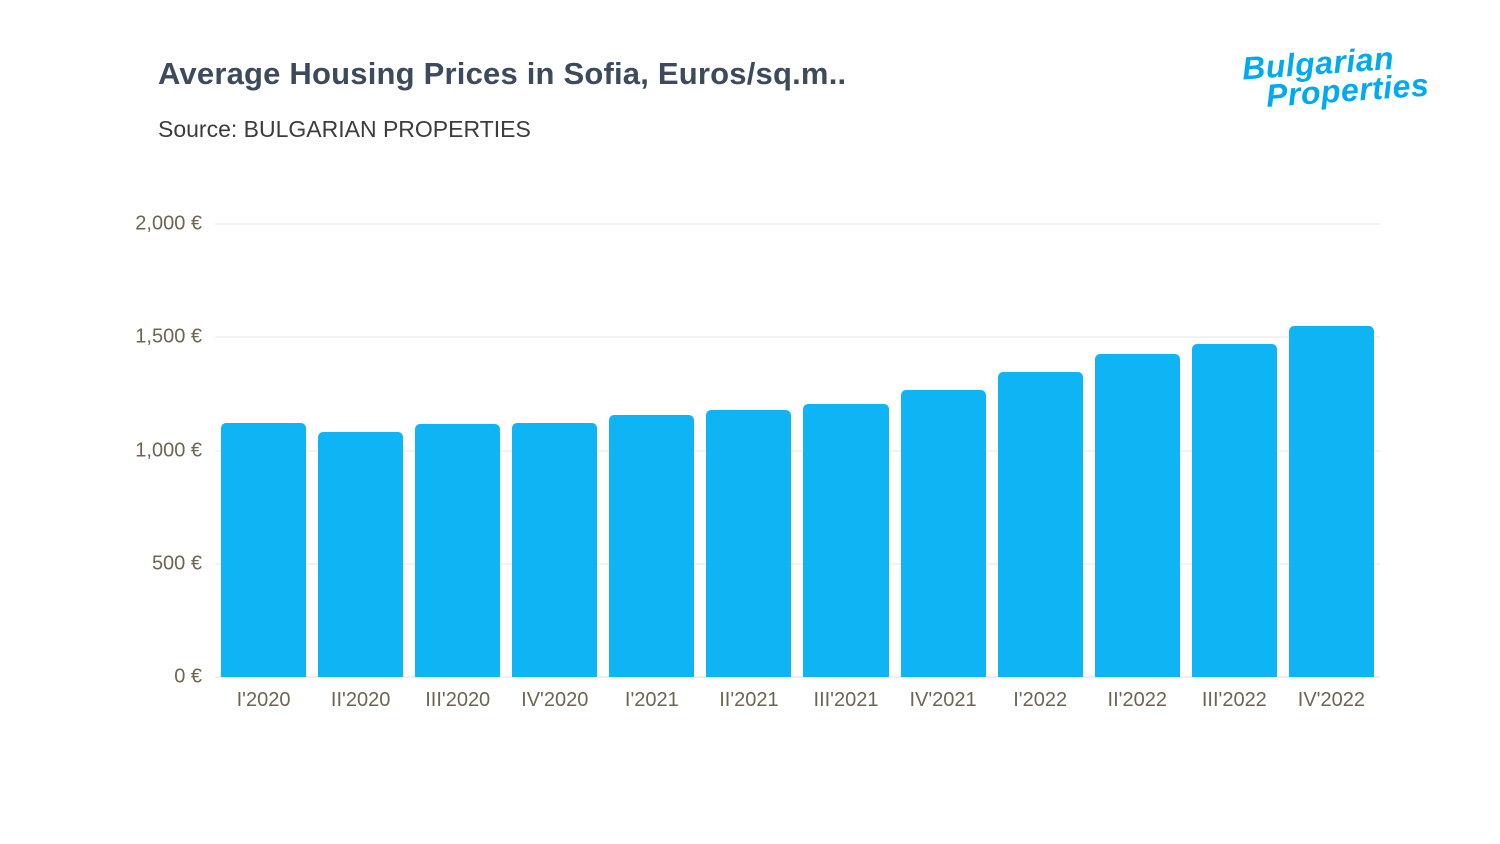  What do you see at coordinates (846, 700) in the screenshot?
I see `x-tick-label: III'2021` at bounding box center [846, 700].